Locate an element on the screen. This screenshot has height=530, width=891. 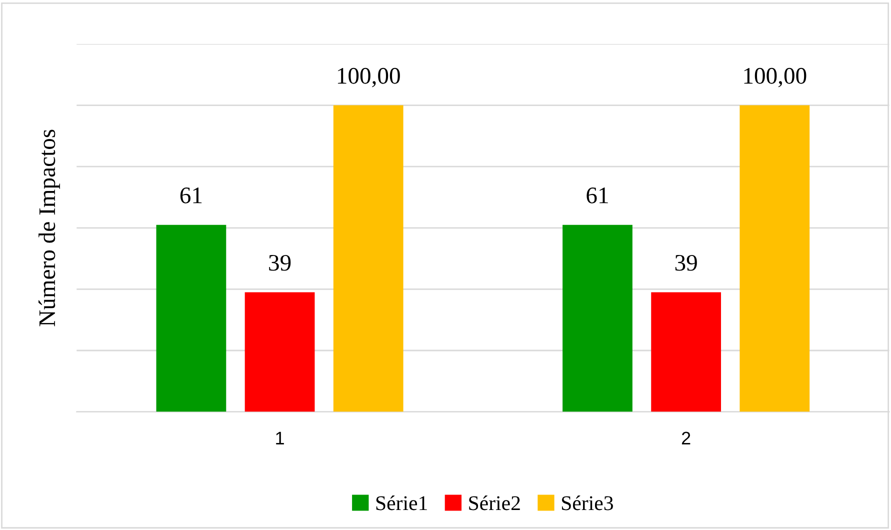
y-axis-title: Número de Impactos is located at coordinates (49, 228).